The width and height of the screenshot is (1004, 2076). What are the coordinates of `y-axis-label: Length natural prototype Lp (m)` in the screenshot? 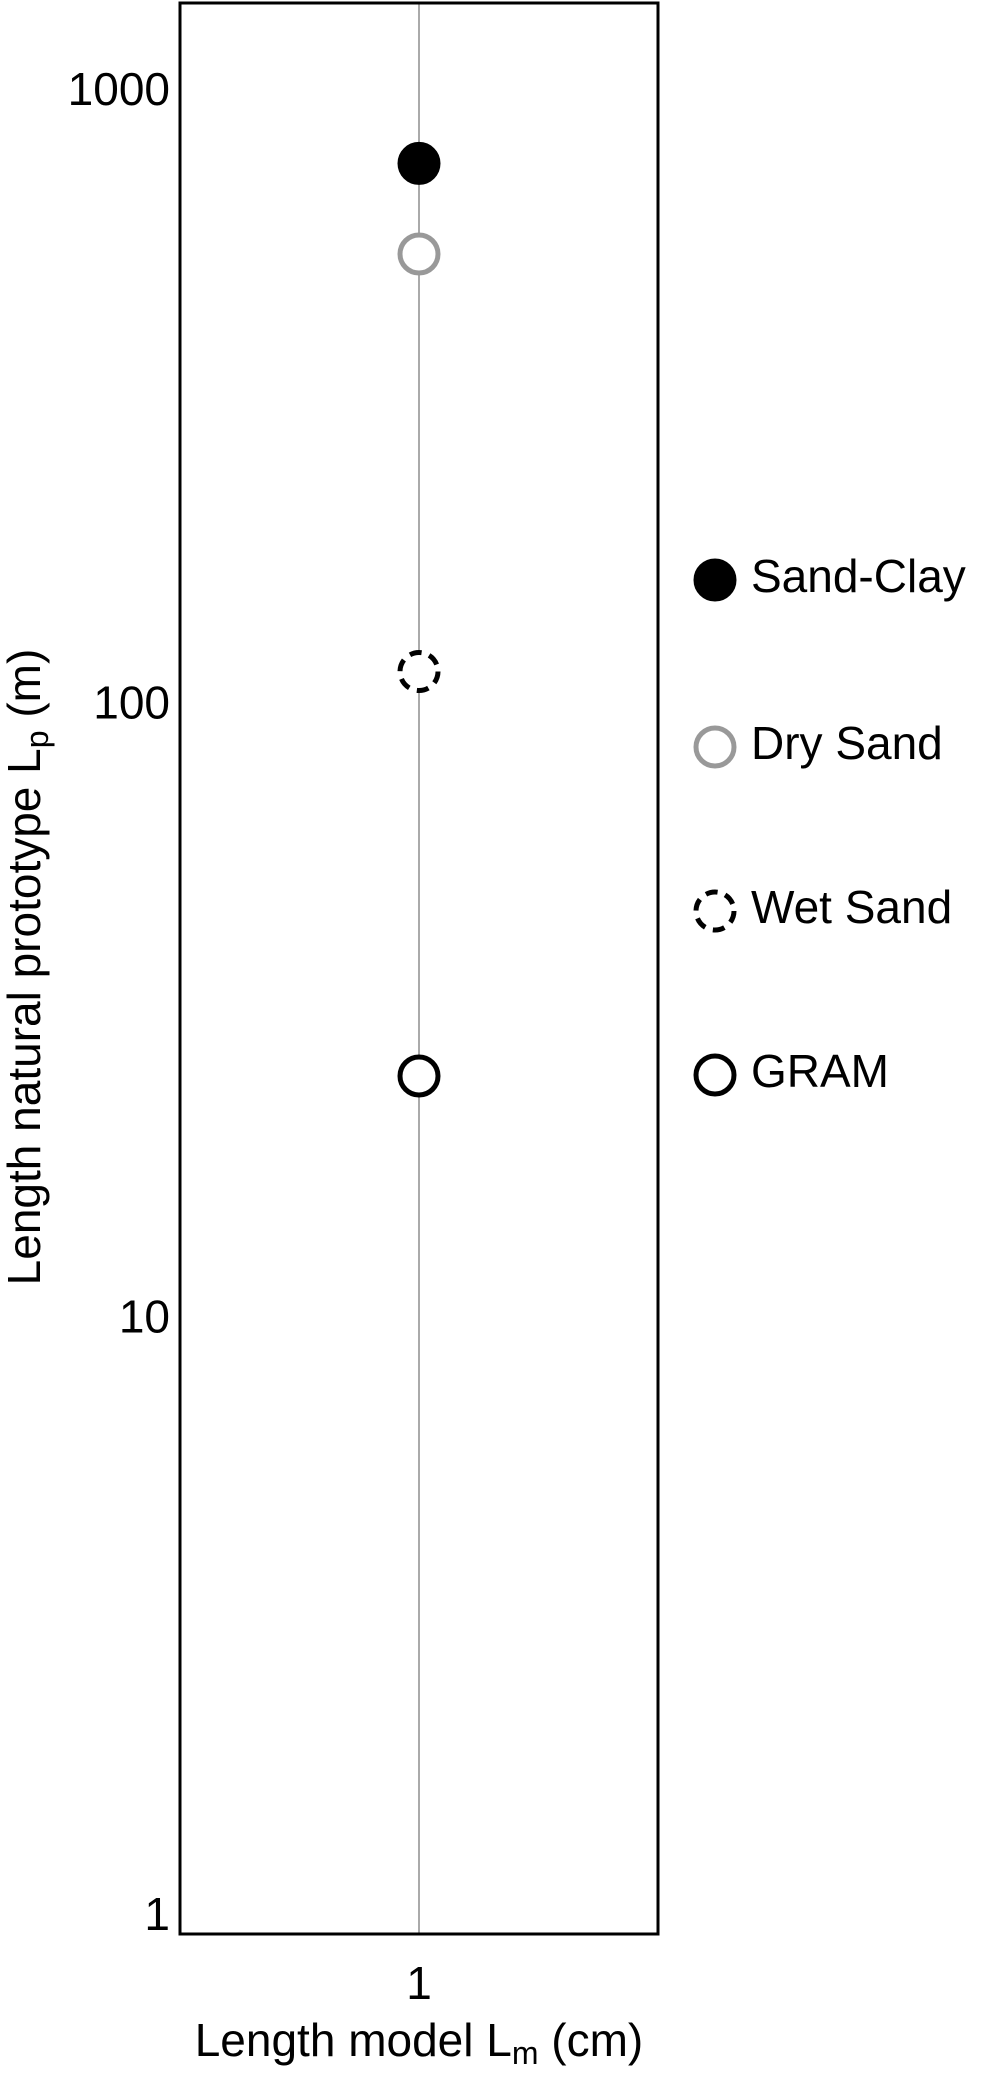 It's located at (27, 967).